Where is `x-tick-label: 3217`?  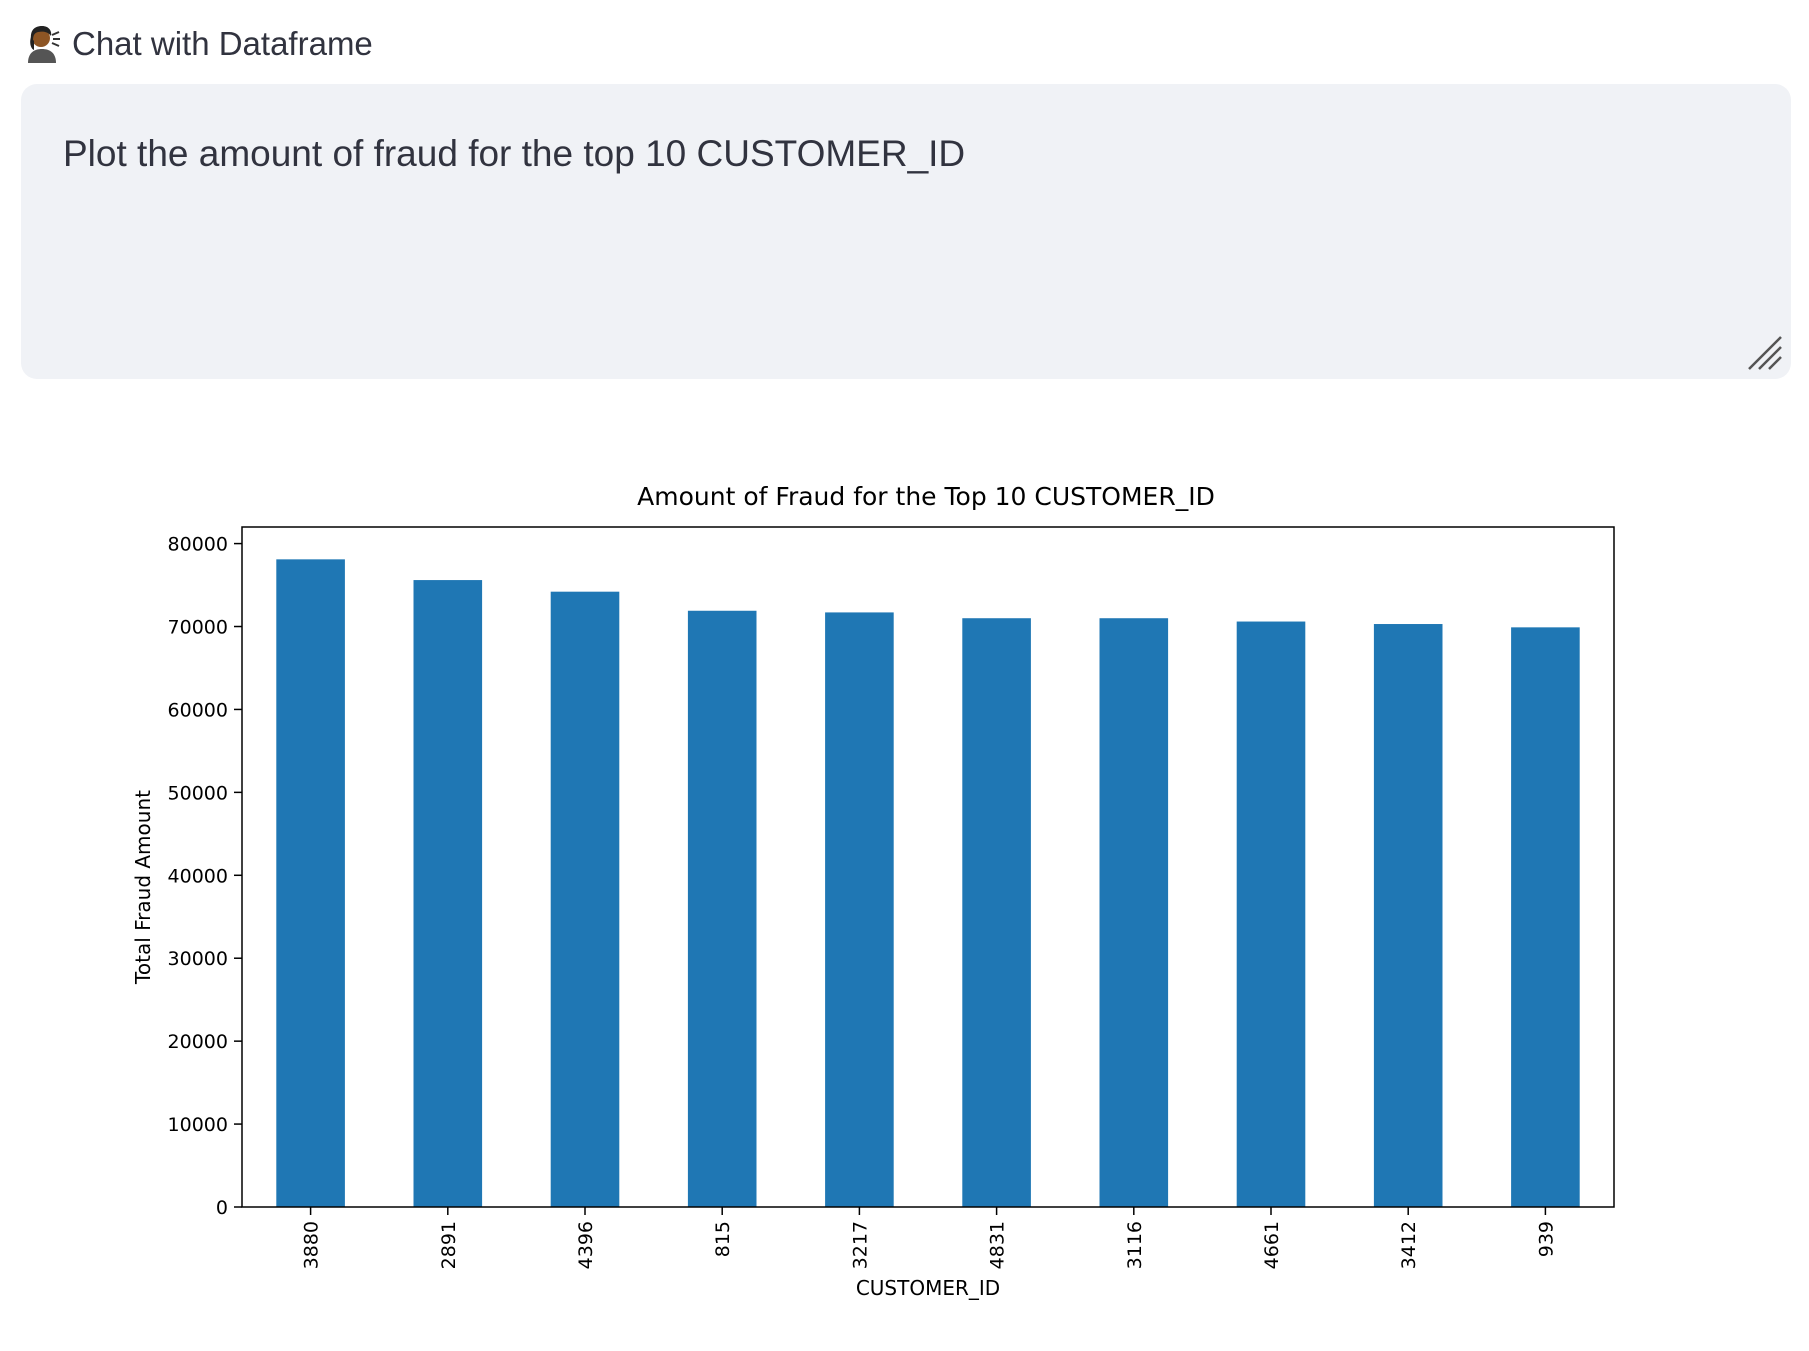
x-tick-label: 3217 is located at coordinates (860, 1245).